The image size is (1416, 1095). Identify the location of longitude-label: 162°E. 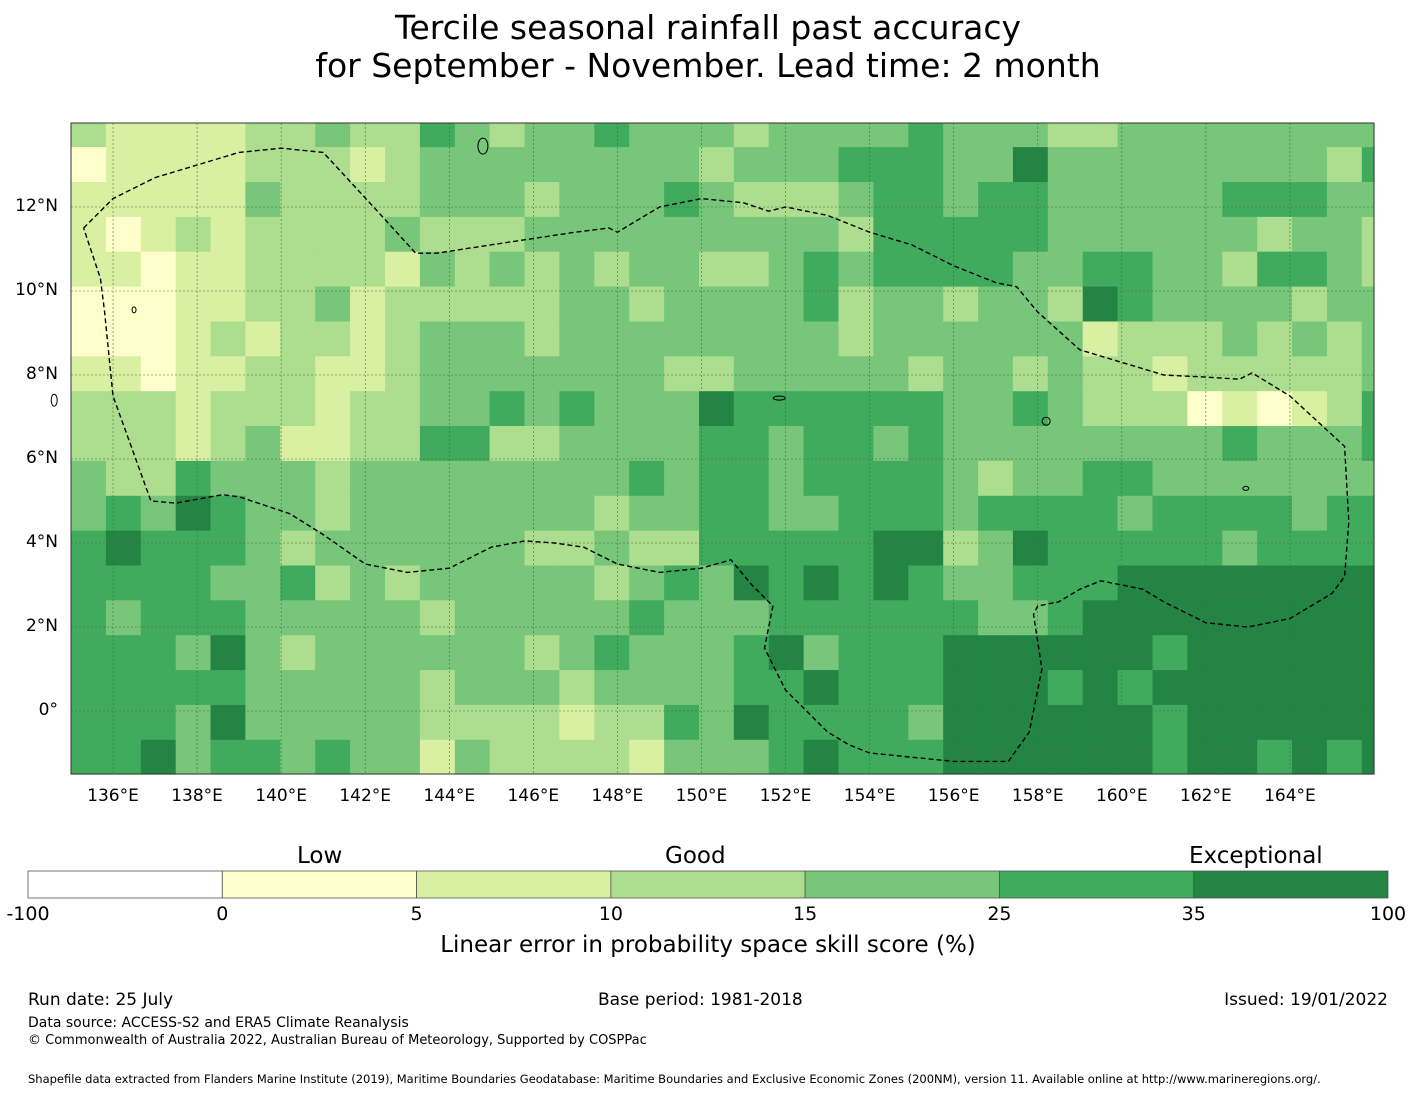
(1206, 796).